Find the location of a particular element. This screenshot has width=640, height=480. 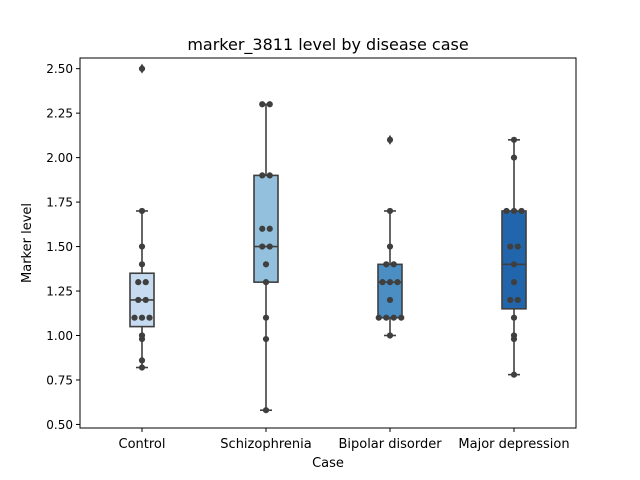

box-bipolar-disorder is located at coordinates (390, 291).